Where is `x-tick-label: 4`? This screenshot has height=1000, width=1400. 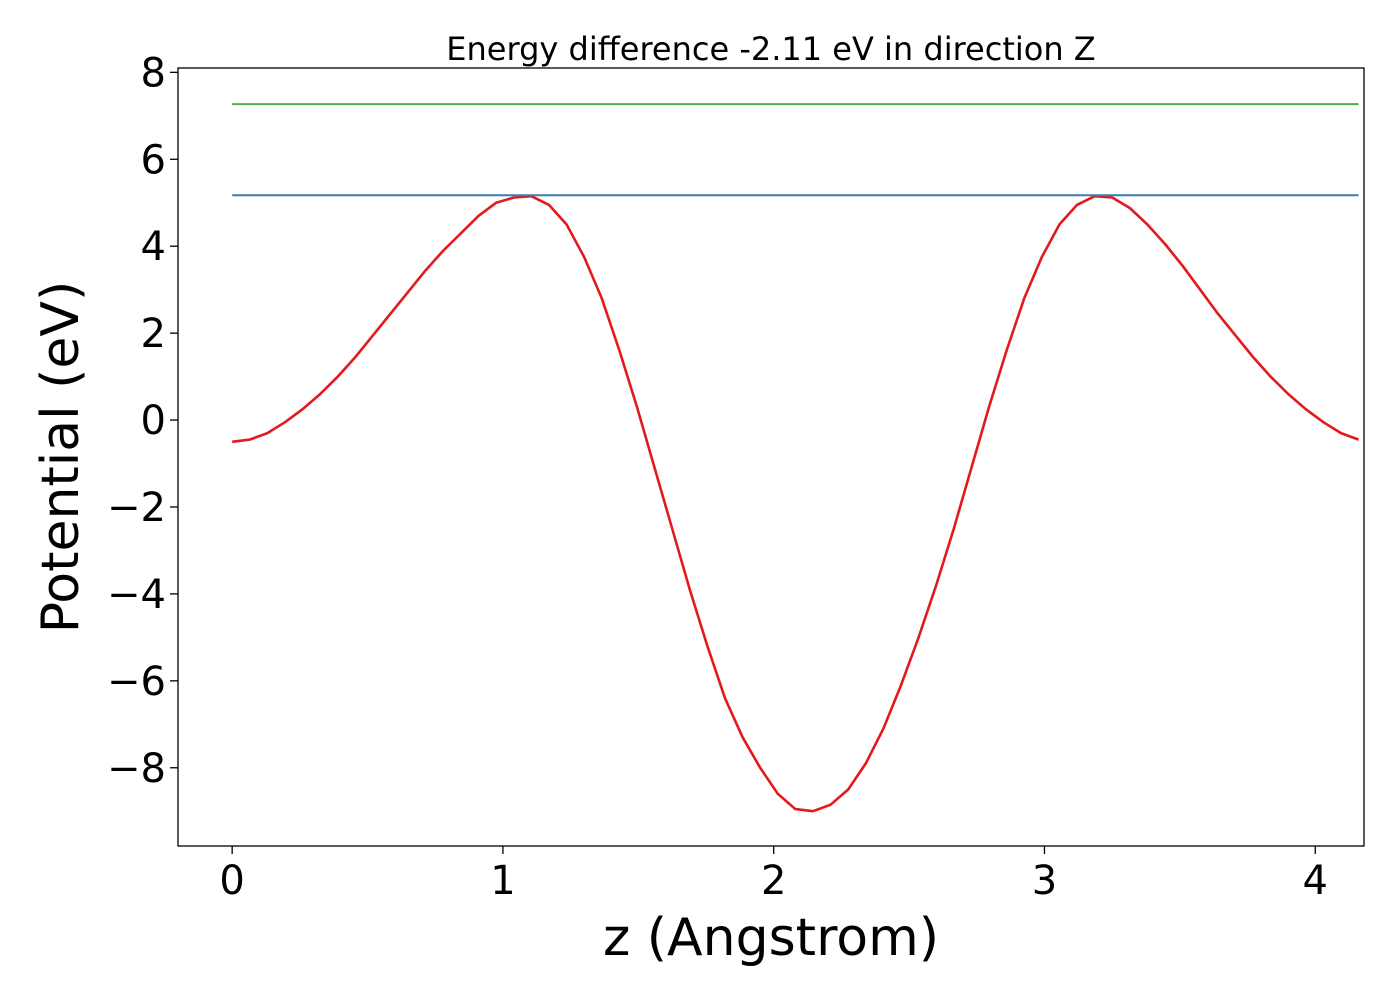
x-tick-label: 4 is located at coordinates (1315, 881).